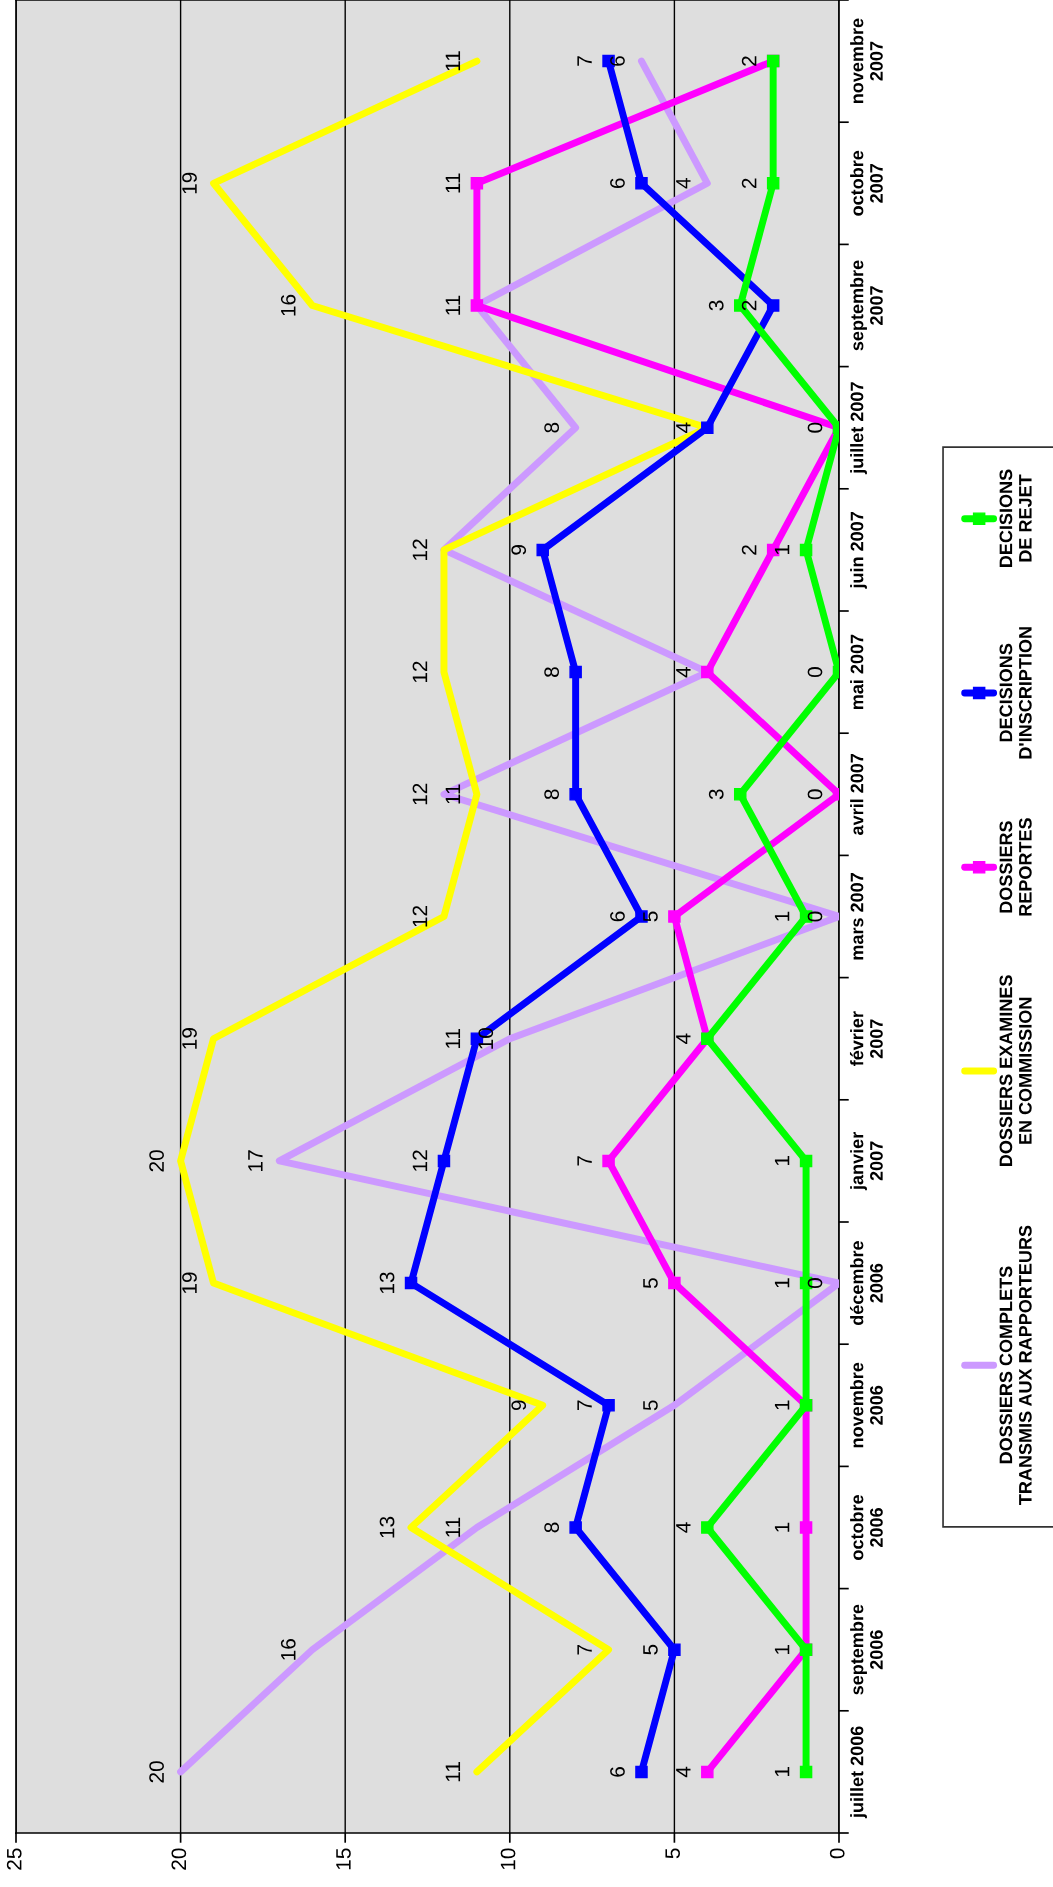 This screenshot has width=1053, height=1887. Describe the element at coordinates (508, 1859) in the screenshot. I see `x-tick-label: 10` at that location.